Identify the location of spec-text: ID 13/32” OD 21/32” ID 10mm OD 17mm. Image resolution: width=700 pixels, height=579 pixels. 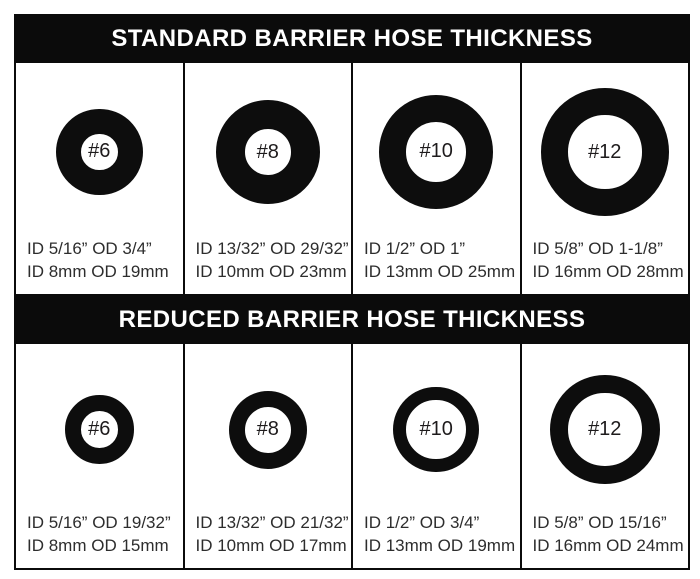
(268, 539).